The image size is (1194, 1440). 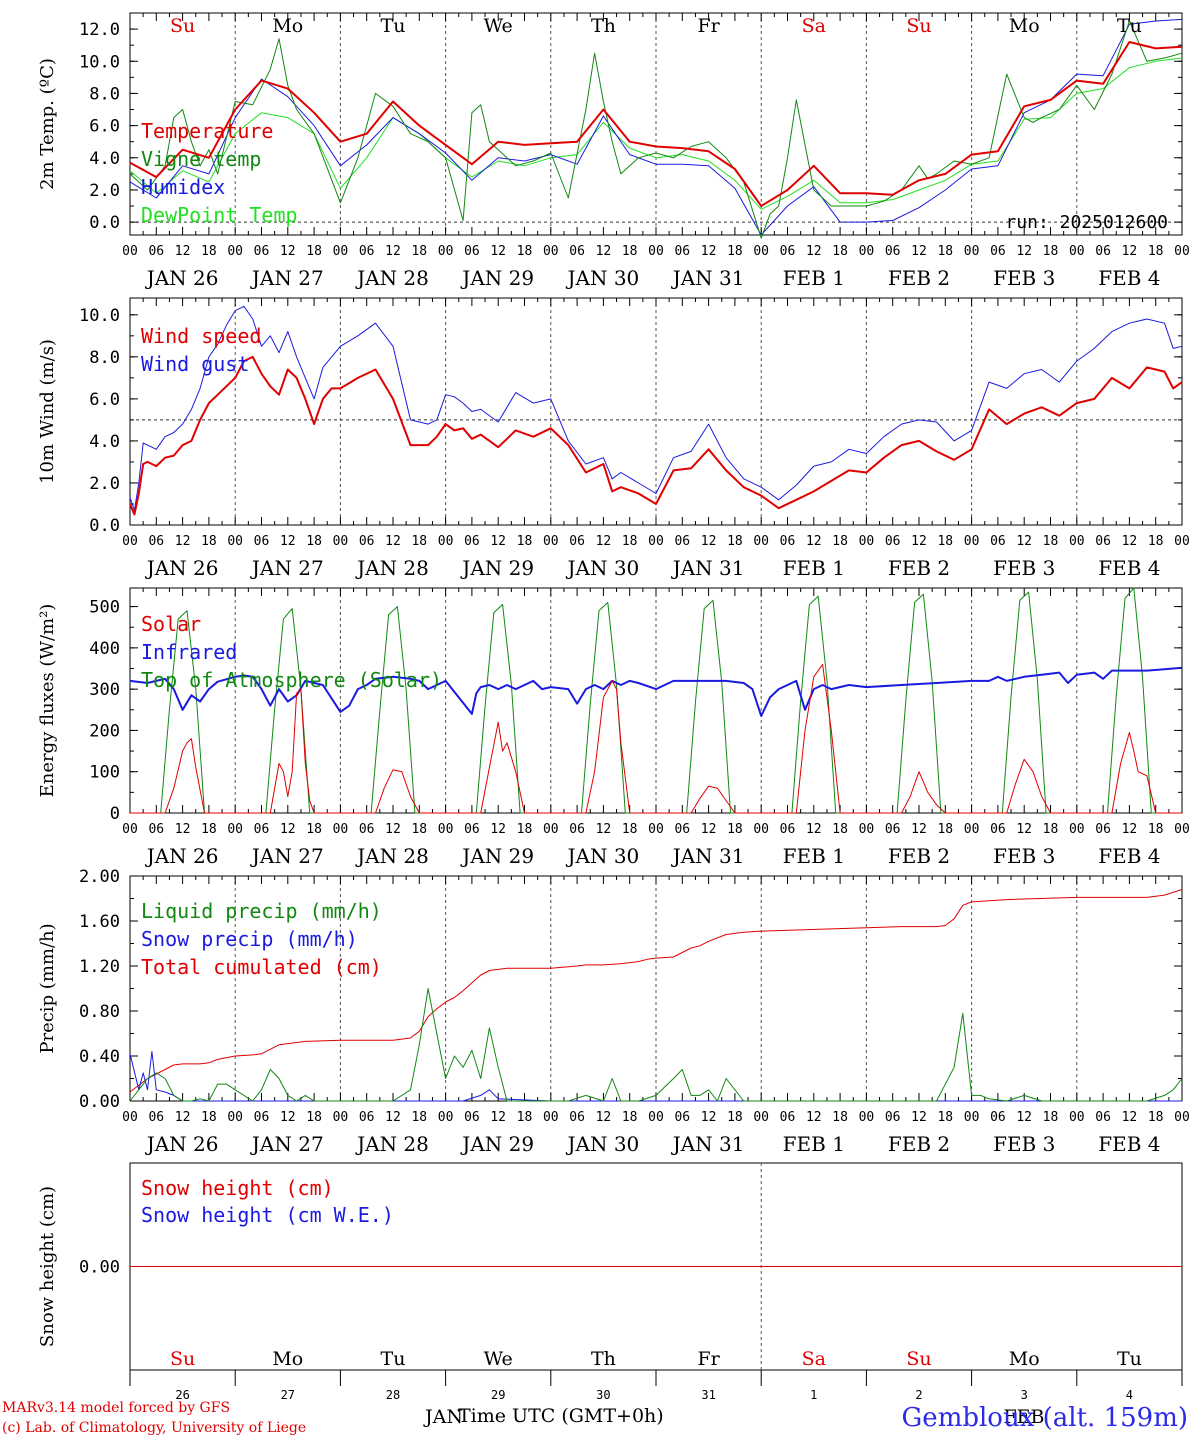 What do you see at coordinates (1086, 222) in the screenshot?
I see `run-label: run: 2025012600` at bounding box center [1086, 222].